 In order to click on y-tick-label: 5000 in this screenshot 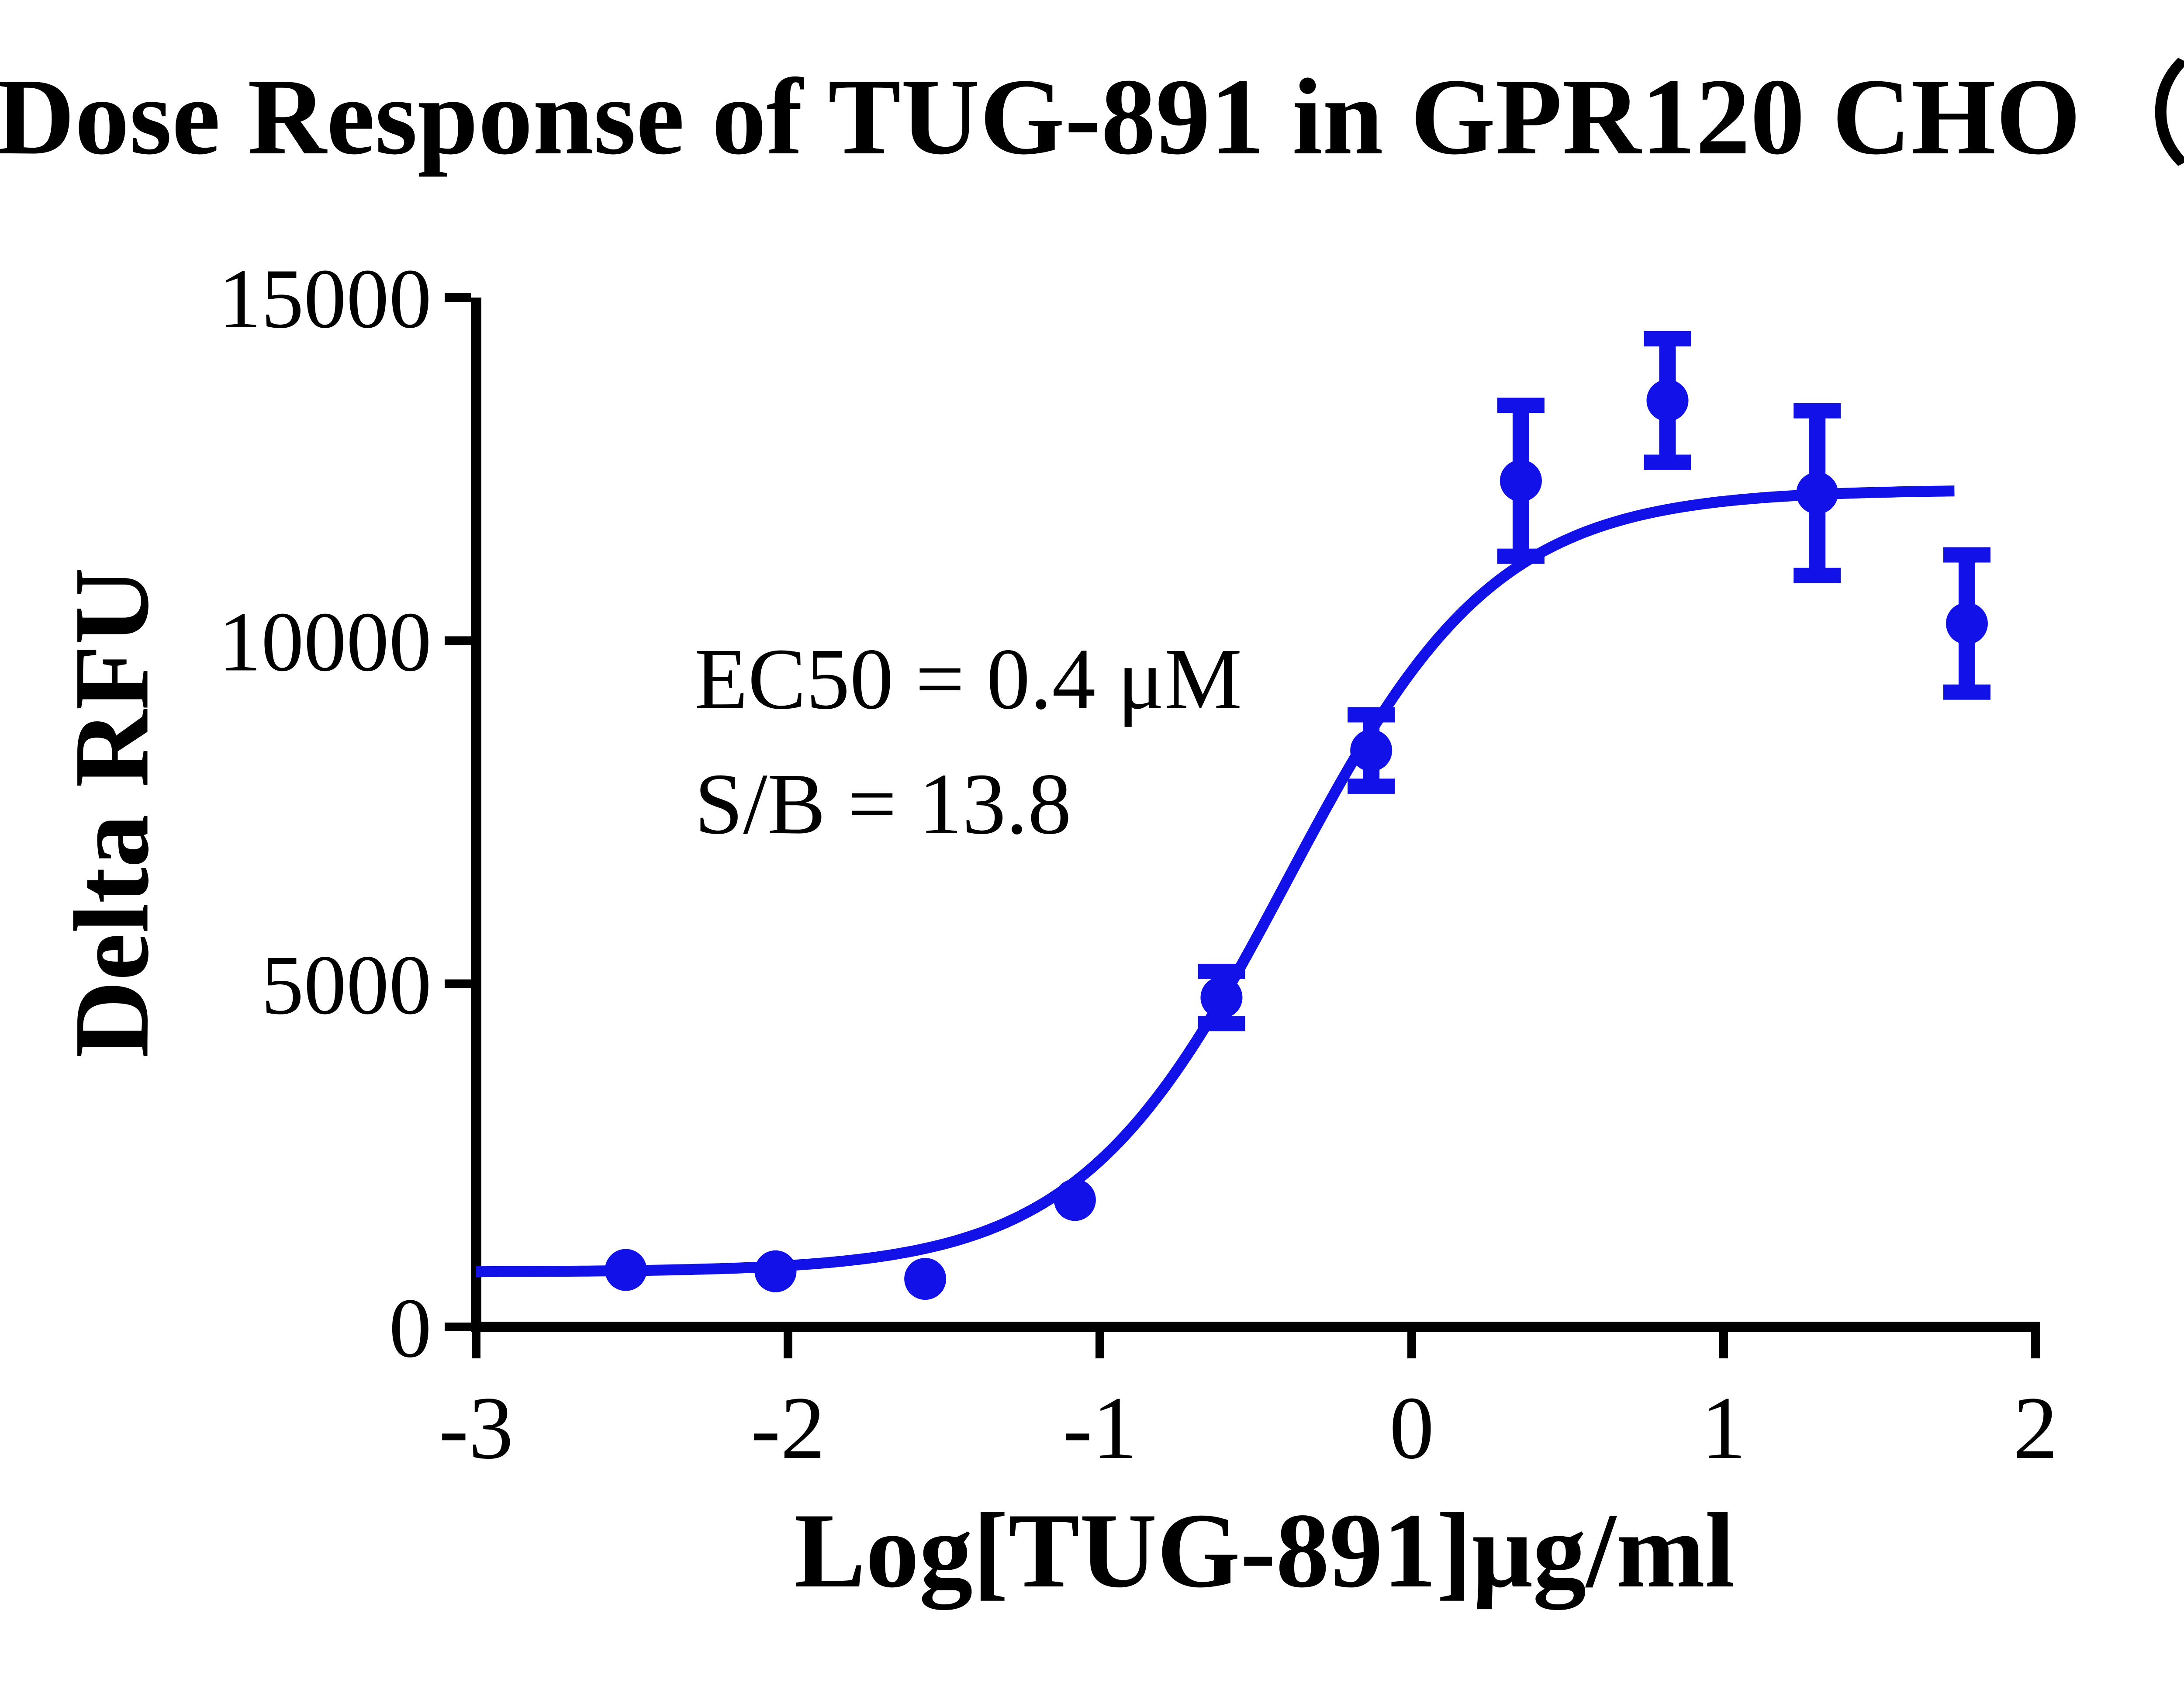, I will do `click(346, 985)`.